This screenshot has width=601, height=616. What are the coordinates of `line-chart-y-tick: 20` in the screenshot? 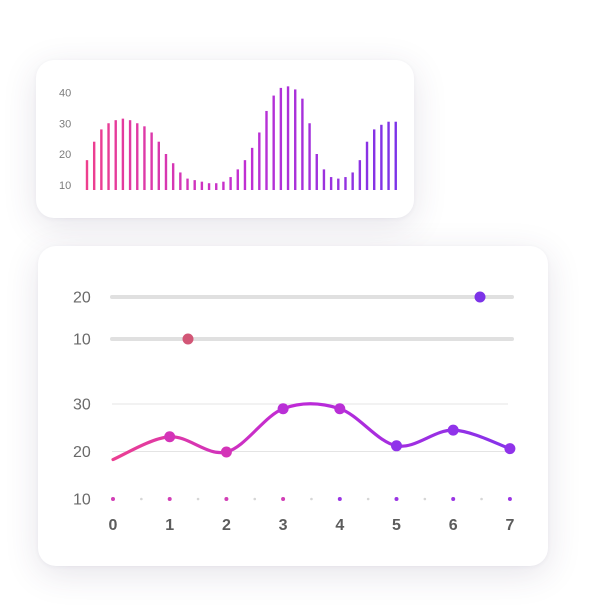 It's located at (82, 452).